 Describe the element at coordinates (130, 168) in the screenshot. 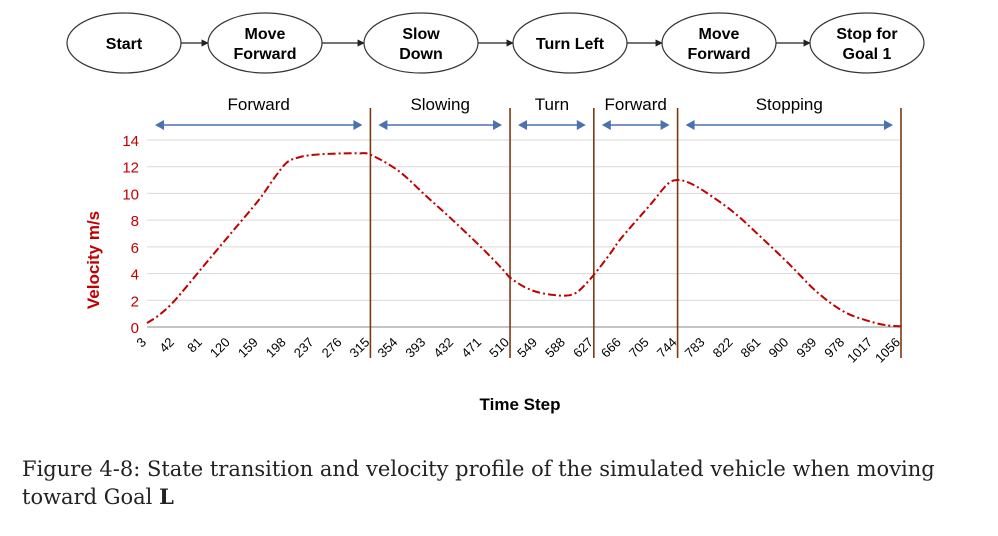

I see `y-tick-label: 12` at that location.